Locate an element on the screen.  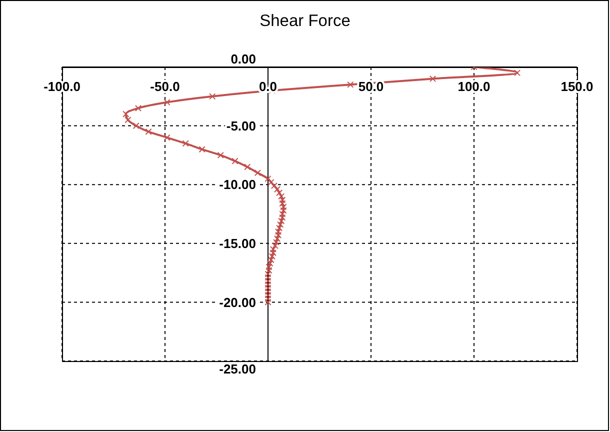
x-tick-label: -50.0 is located at coordinates (165, 86).